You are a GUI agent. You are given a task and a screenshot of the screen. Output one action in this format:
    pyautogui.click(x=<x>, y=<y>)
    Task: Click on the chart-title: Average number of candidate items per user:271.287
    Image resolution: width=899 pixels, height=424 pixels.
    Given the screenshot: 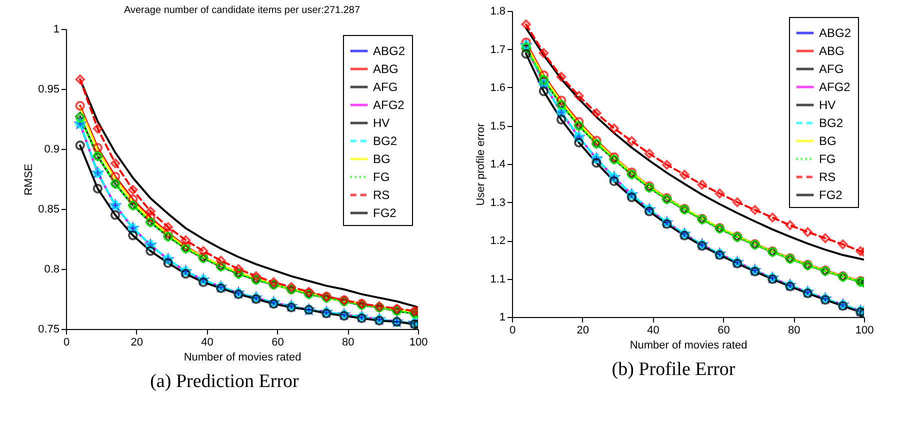 What is the action you would take?
    pyautogui.click(x=241, y=10)
    